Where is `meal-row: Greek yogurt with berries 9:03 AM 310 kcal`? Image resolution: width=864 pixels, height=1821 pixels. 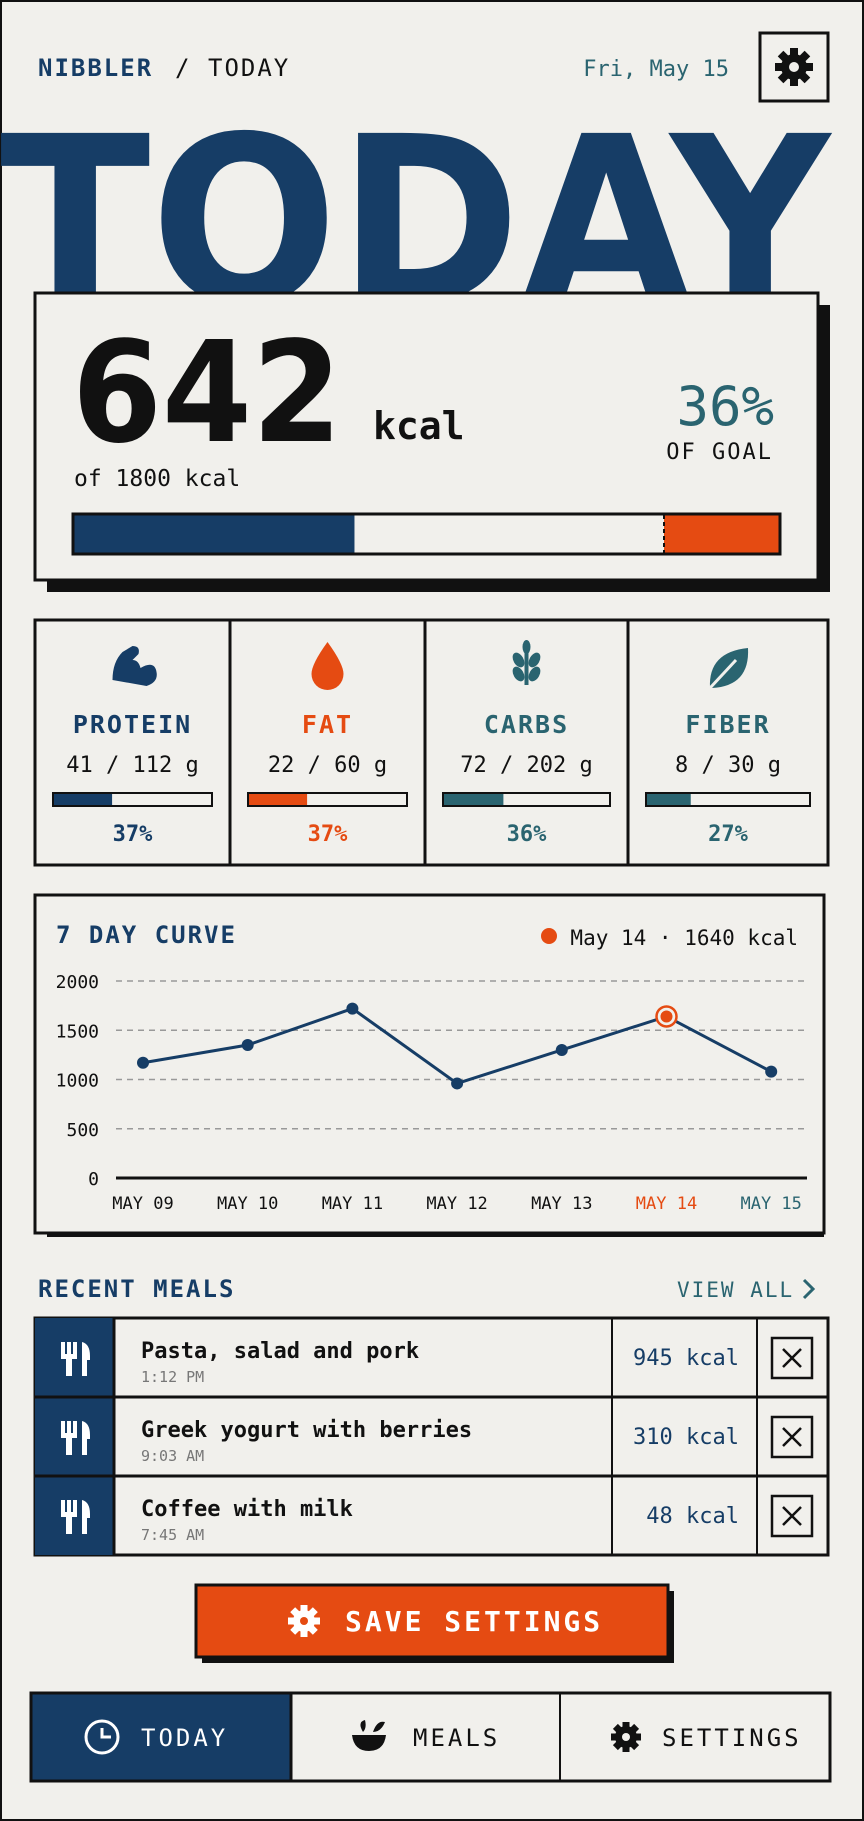 meal-row: Greek yogurt with berries 9:03 AM 310 kcal is located at coordinates (431, 1435).